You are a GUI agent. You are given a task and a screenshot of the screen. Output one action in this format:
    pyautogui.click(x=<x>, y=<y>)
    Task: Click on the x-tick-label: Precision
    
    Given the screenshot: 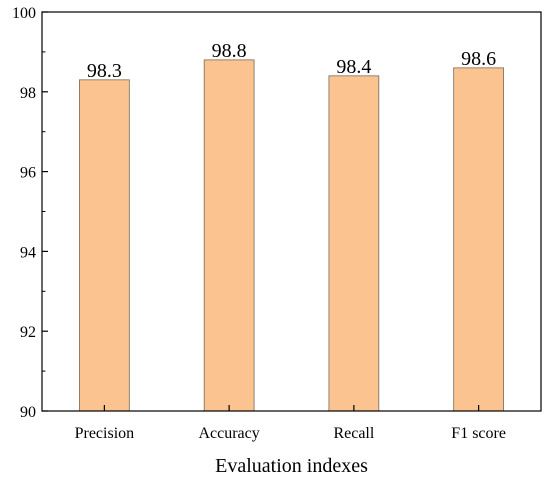 What is the action you would take?
    pyautogui.click(x=105, y=433)
    